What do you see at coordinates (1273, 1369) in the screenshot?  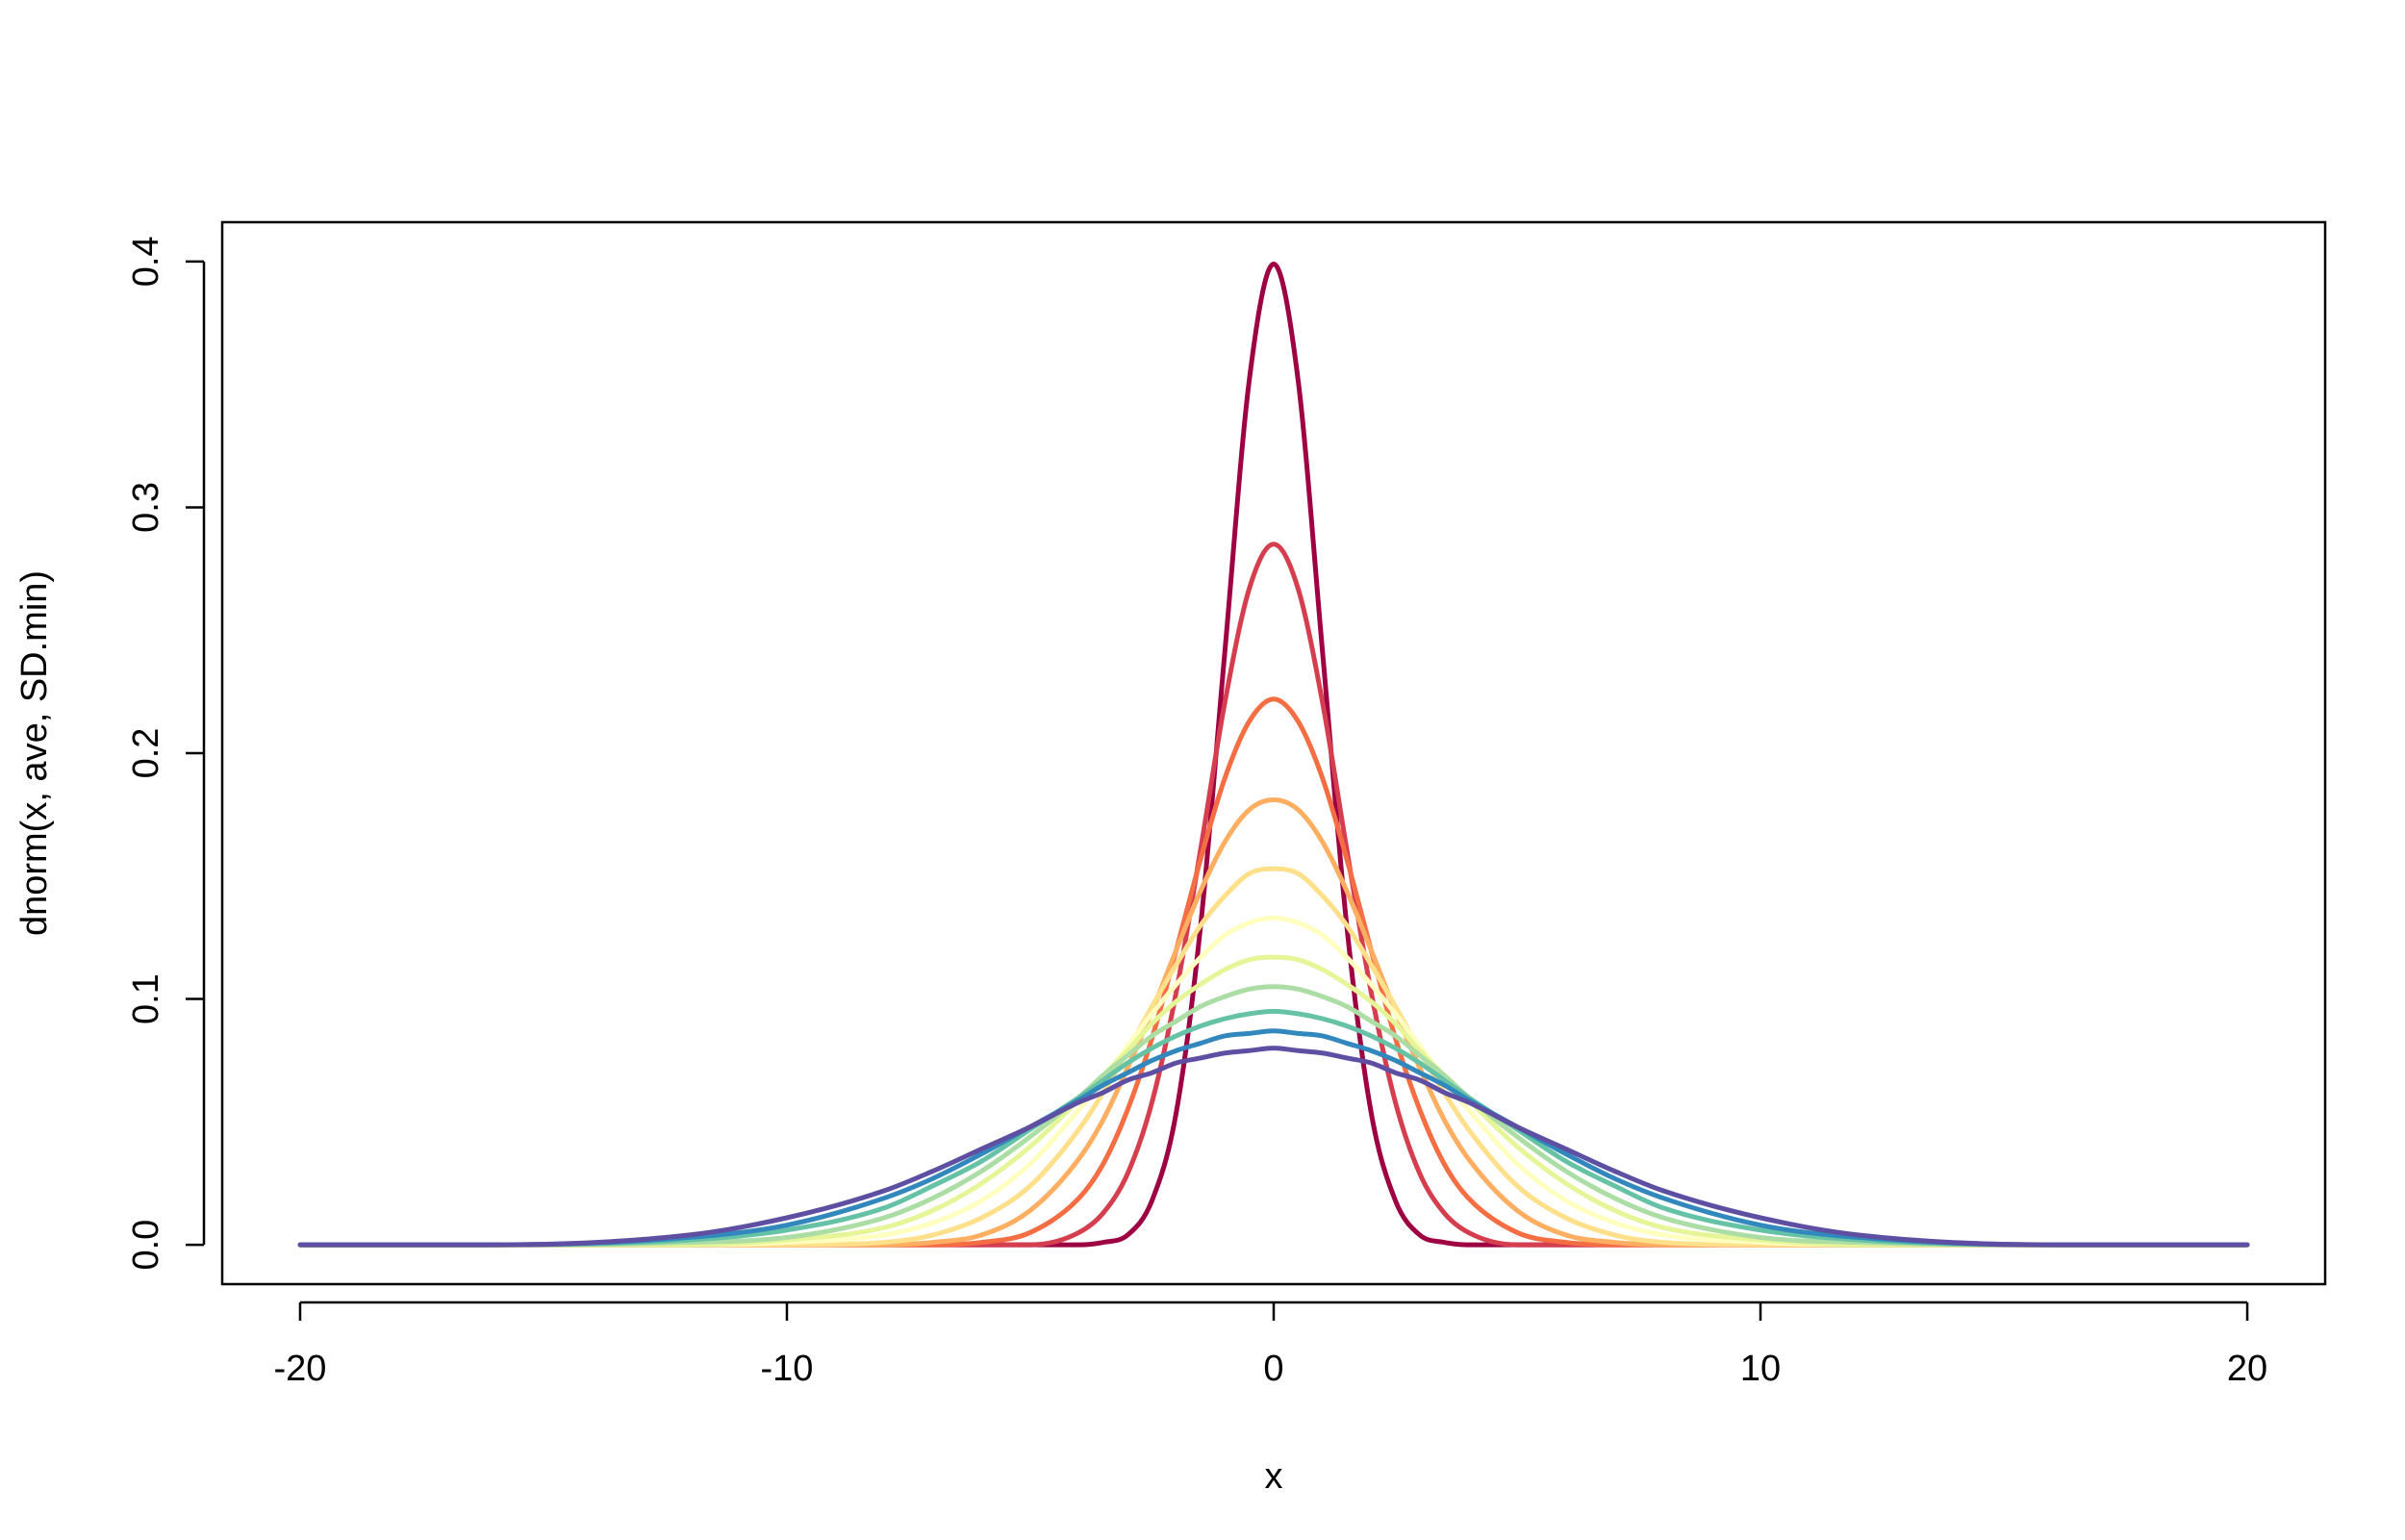 I see `x-tick-label: 0` at bounding box center [1273, 1369].